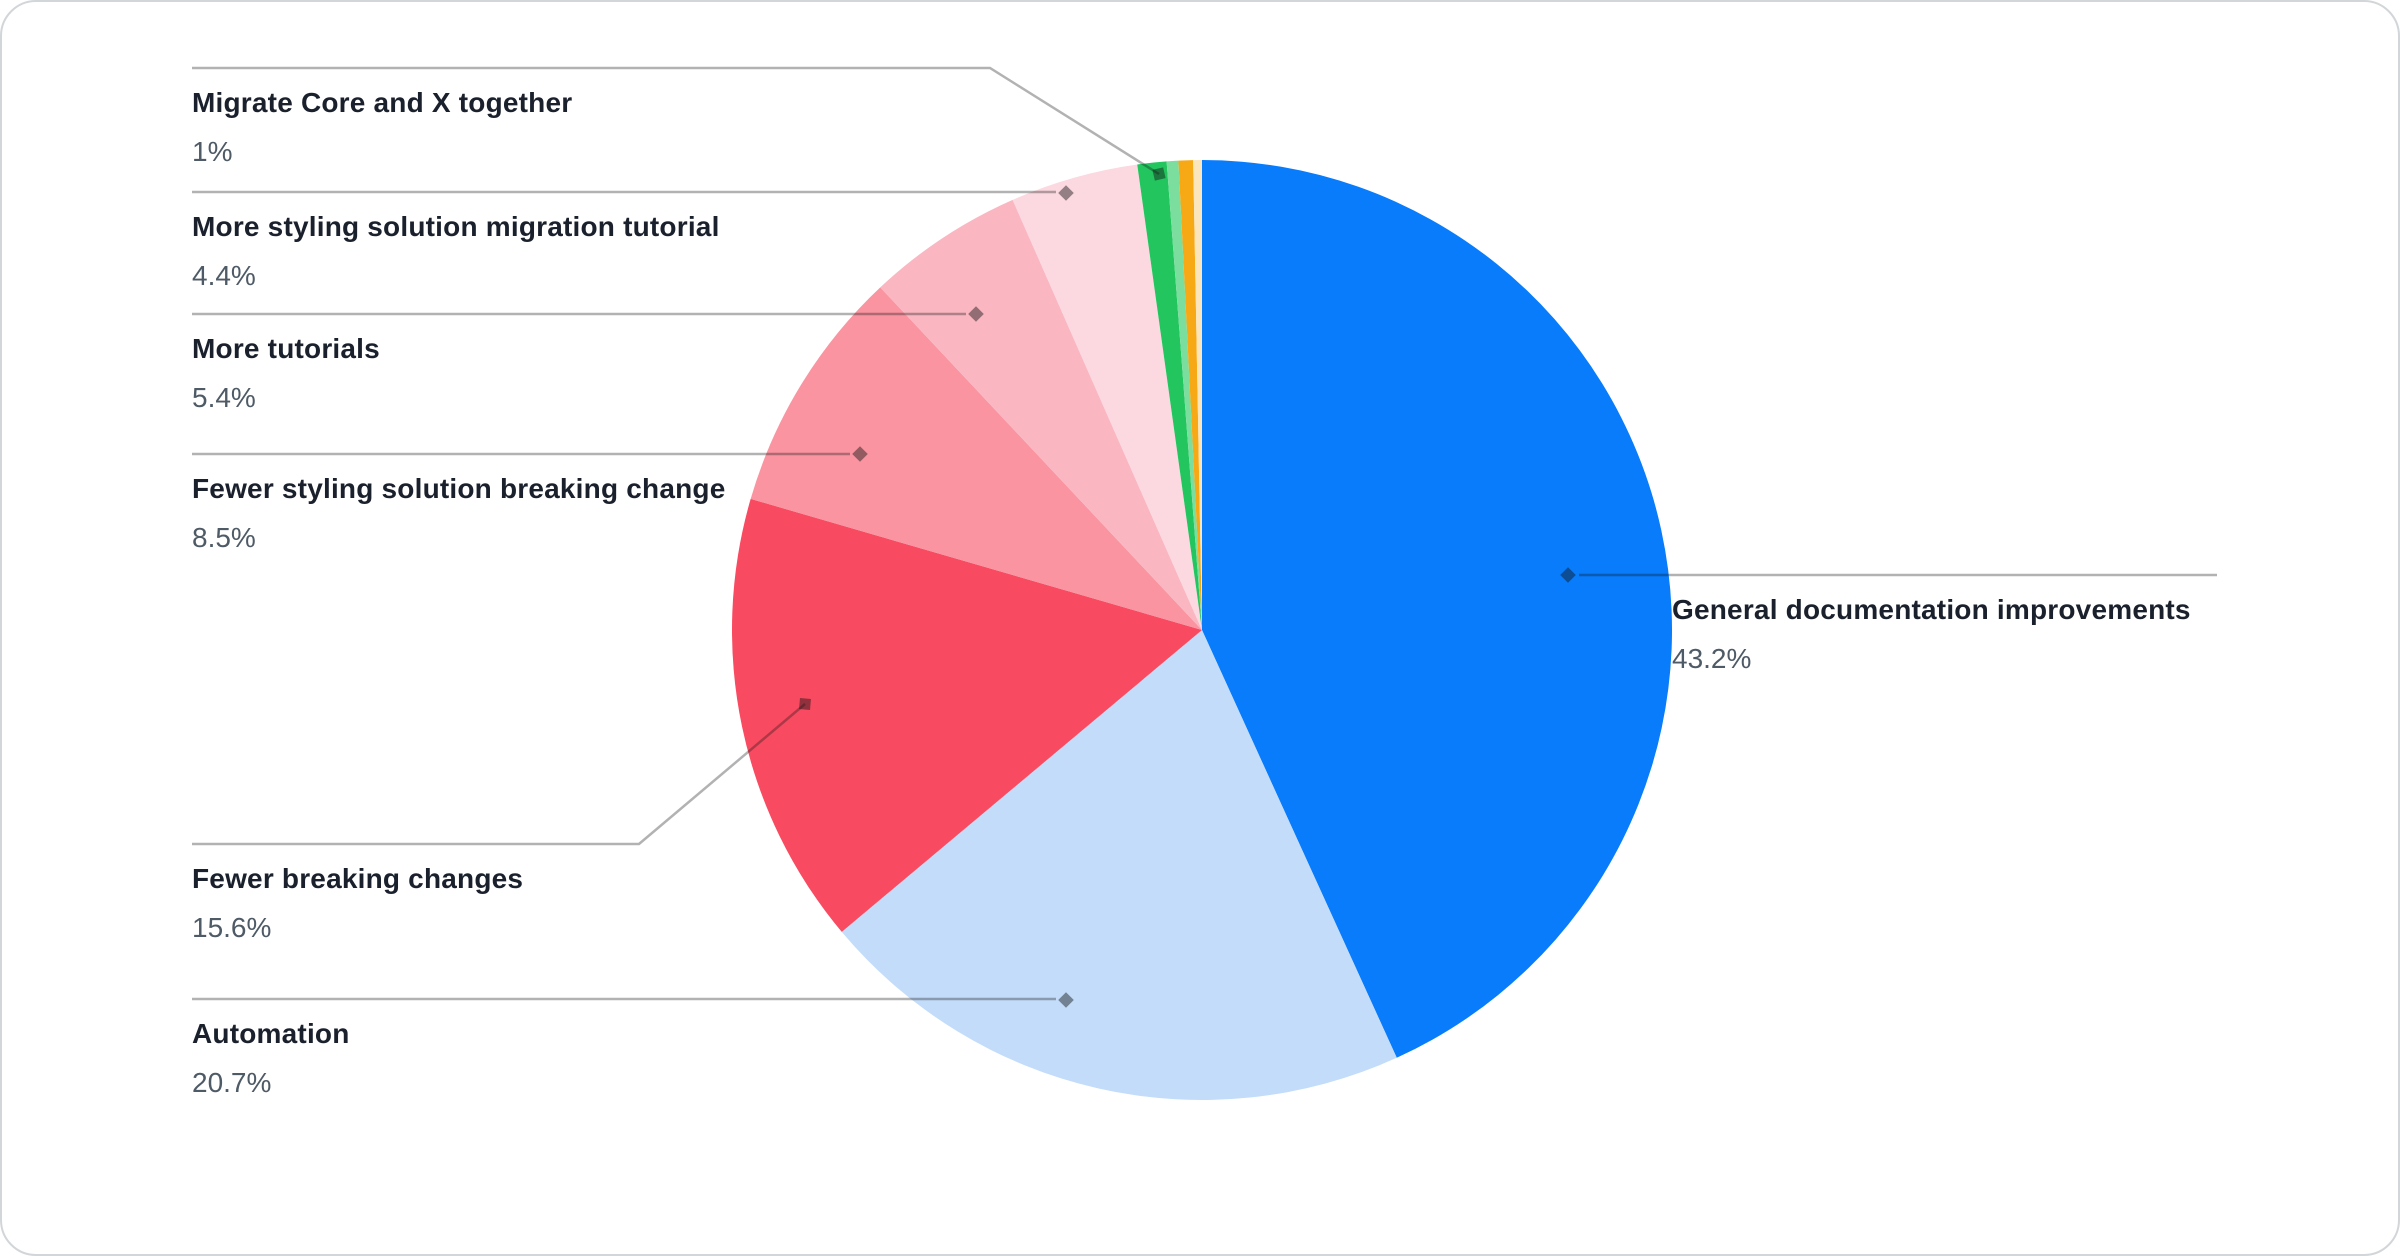 This screenshot has height=1256, width=2400. Describe the element at coordinates (271, 1058) in the screenshot. I see `callout-automation: Automation 20.7%` at that location.